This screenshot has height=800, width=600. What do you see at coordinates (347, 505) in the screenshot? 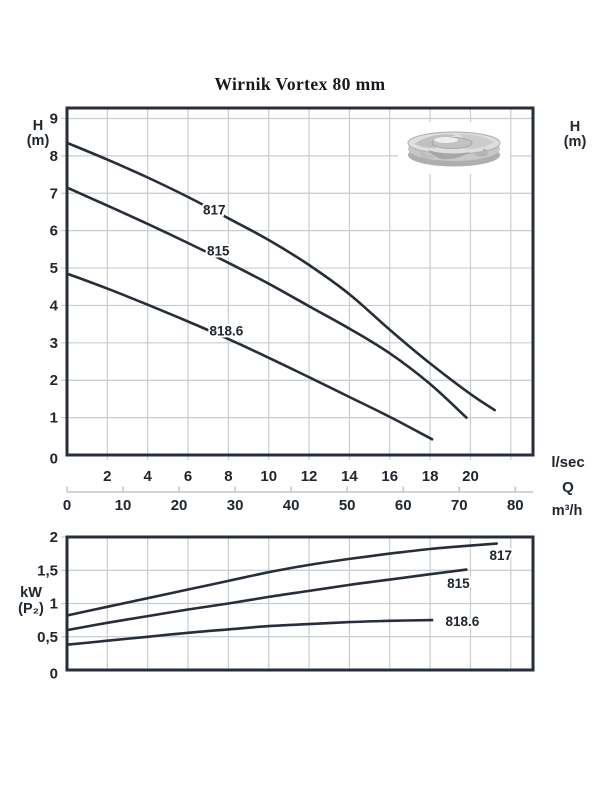
I see `flow-scale-tick-label: 50` at bounding box center [347, 505].